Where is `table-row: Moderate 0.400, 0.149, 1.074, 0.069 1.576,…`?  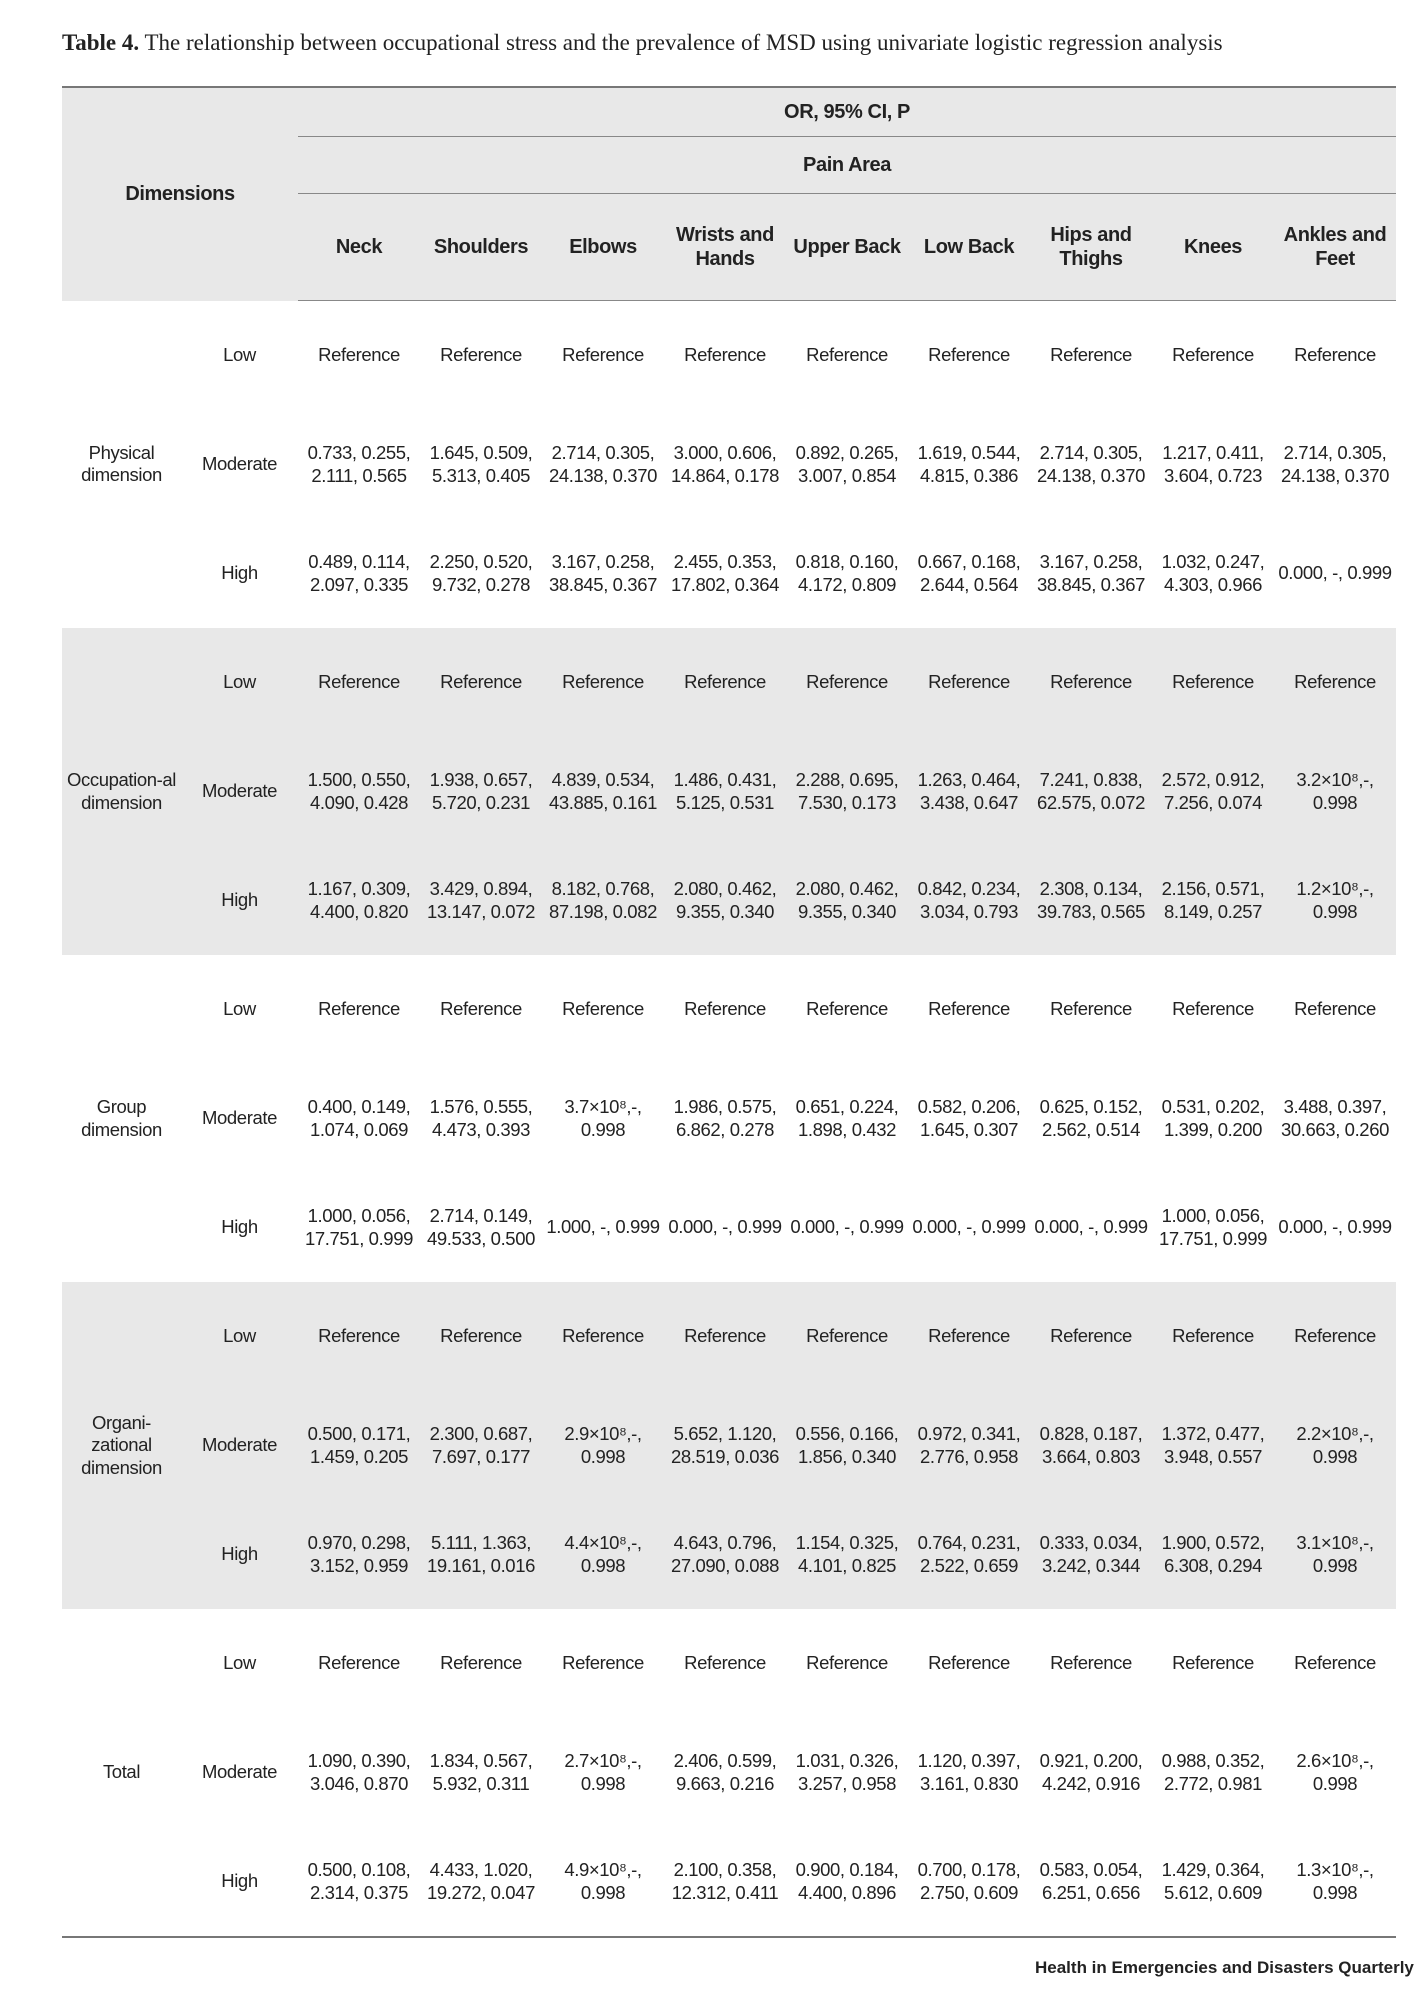
table-row: Moderate 0.400, 0.149, 1.074, 0.069 1.576,… is located at coordinates (729, 1118).